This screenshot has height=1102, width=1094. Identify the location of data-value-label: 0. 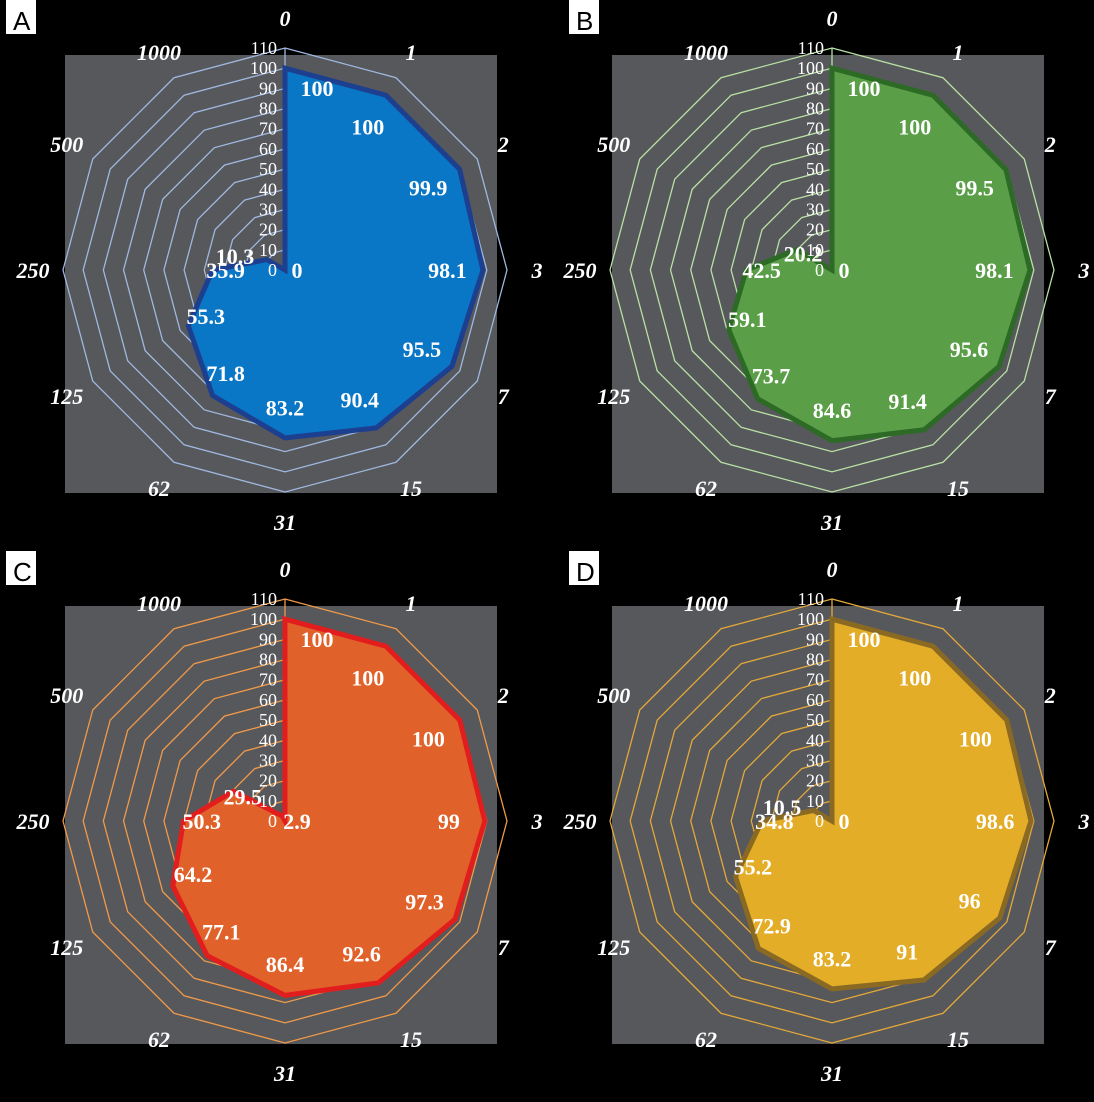
(297, 270).